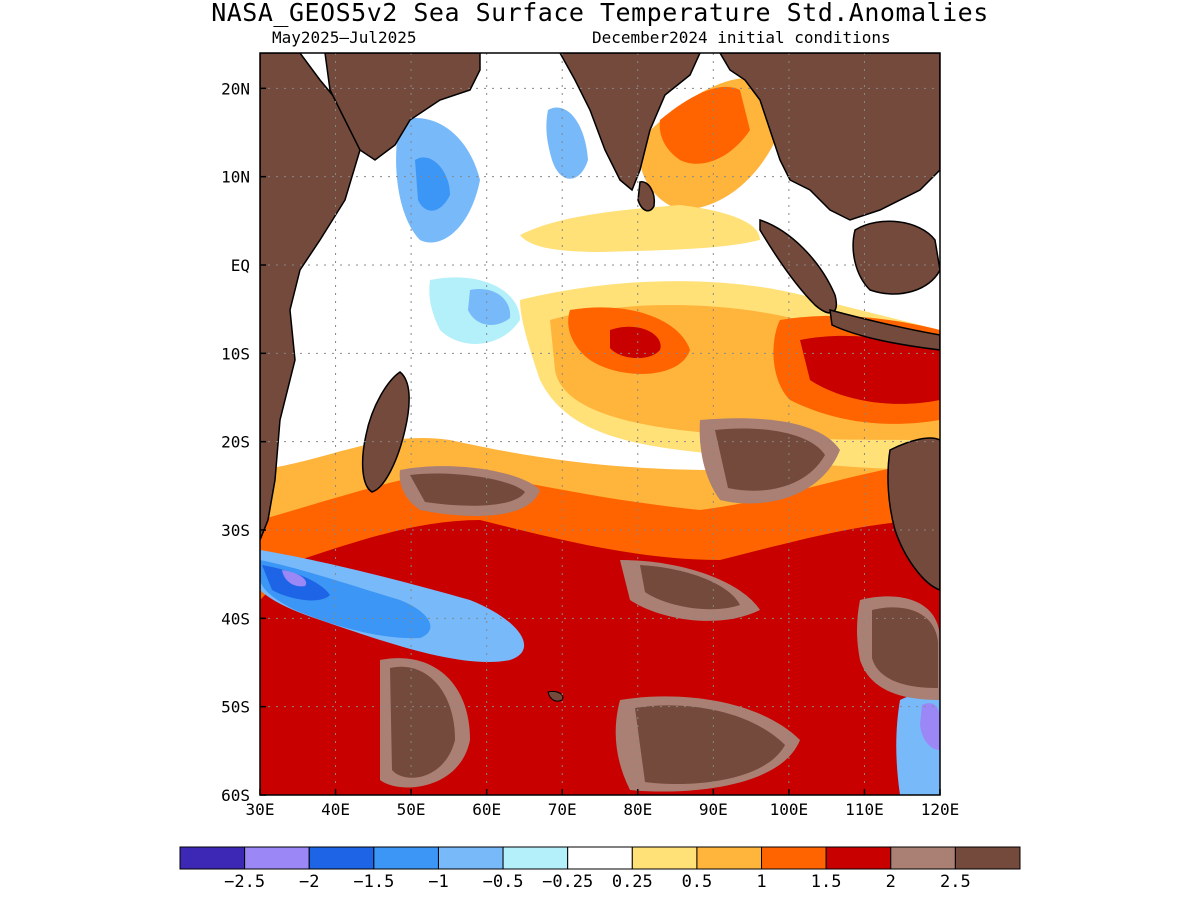 This screenshot has height=900, width=1200. Describe the element at coordinates (244, 882) in the screenshot. I see `colorbar-label: −2.5` at that location.